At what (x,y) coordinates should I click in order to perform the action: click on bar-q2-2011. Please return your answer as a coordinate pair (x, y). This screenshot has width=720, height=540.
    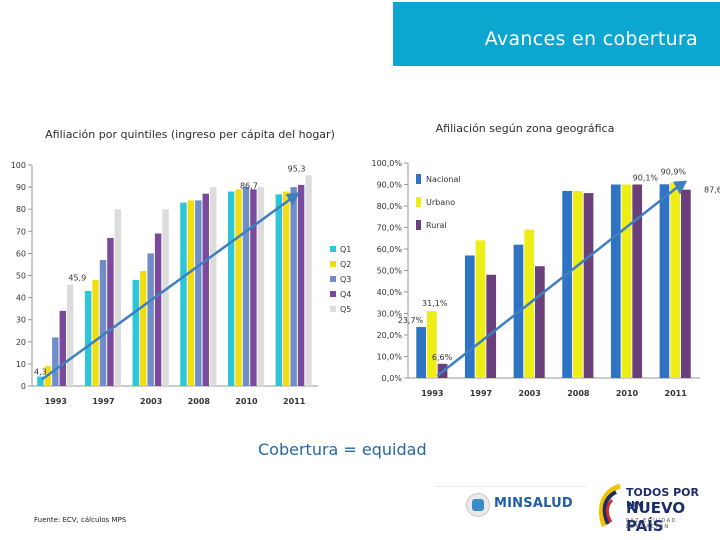
    Looking at the image, I should click on (286, 288).